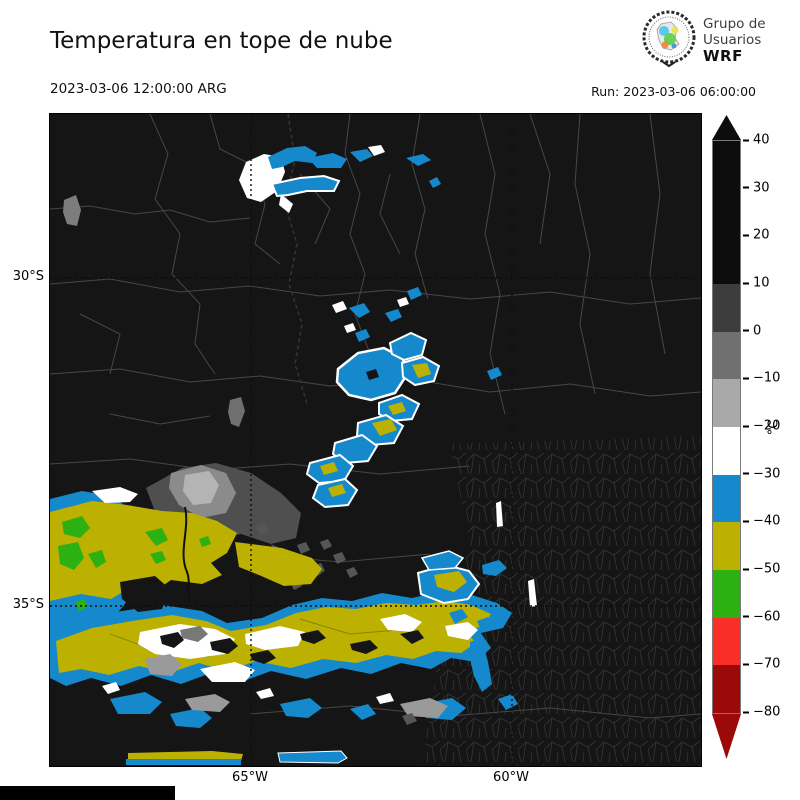  Describe the element at coordinates (726, 127) in the screenshot. I see `colorbar-arrow-up` at that location.